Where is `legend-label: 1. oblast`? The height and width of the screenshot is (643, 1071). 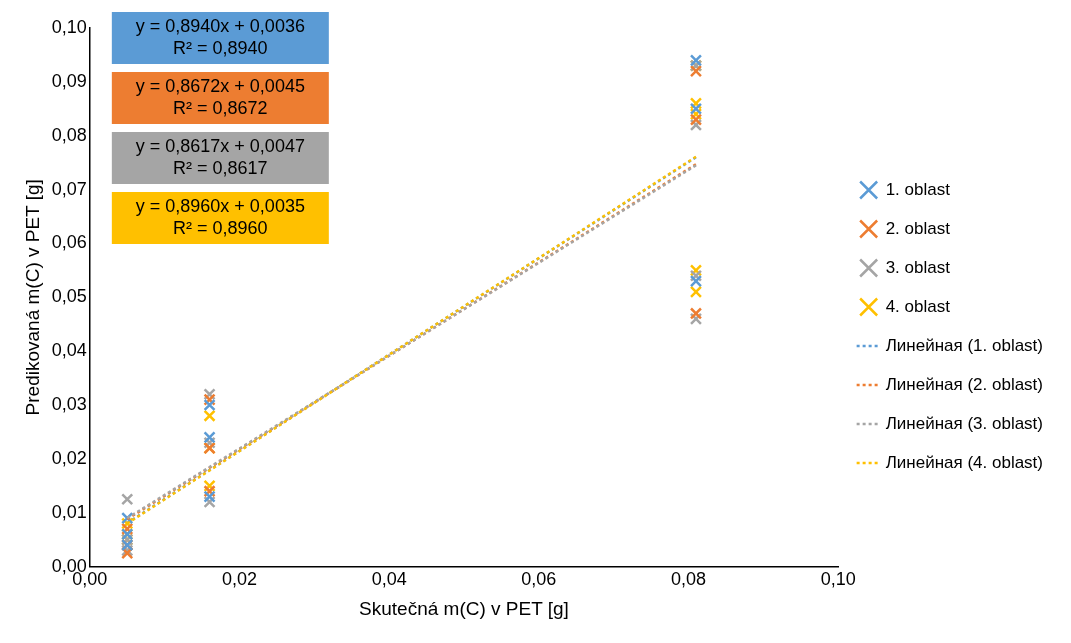 legend-label: 1. oblast is located at coordinates (918, 189).